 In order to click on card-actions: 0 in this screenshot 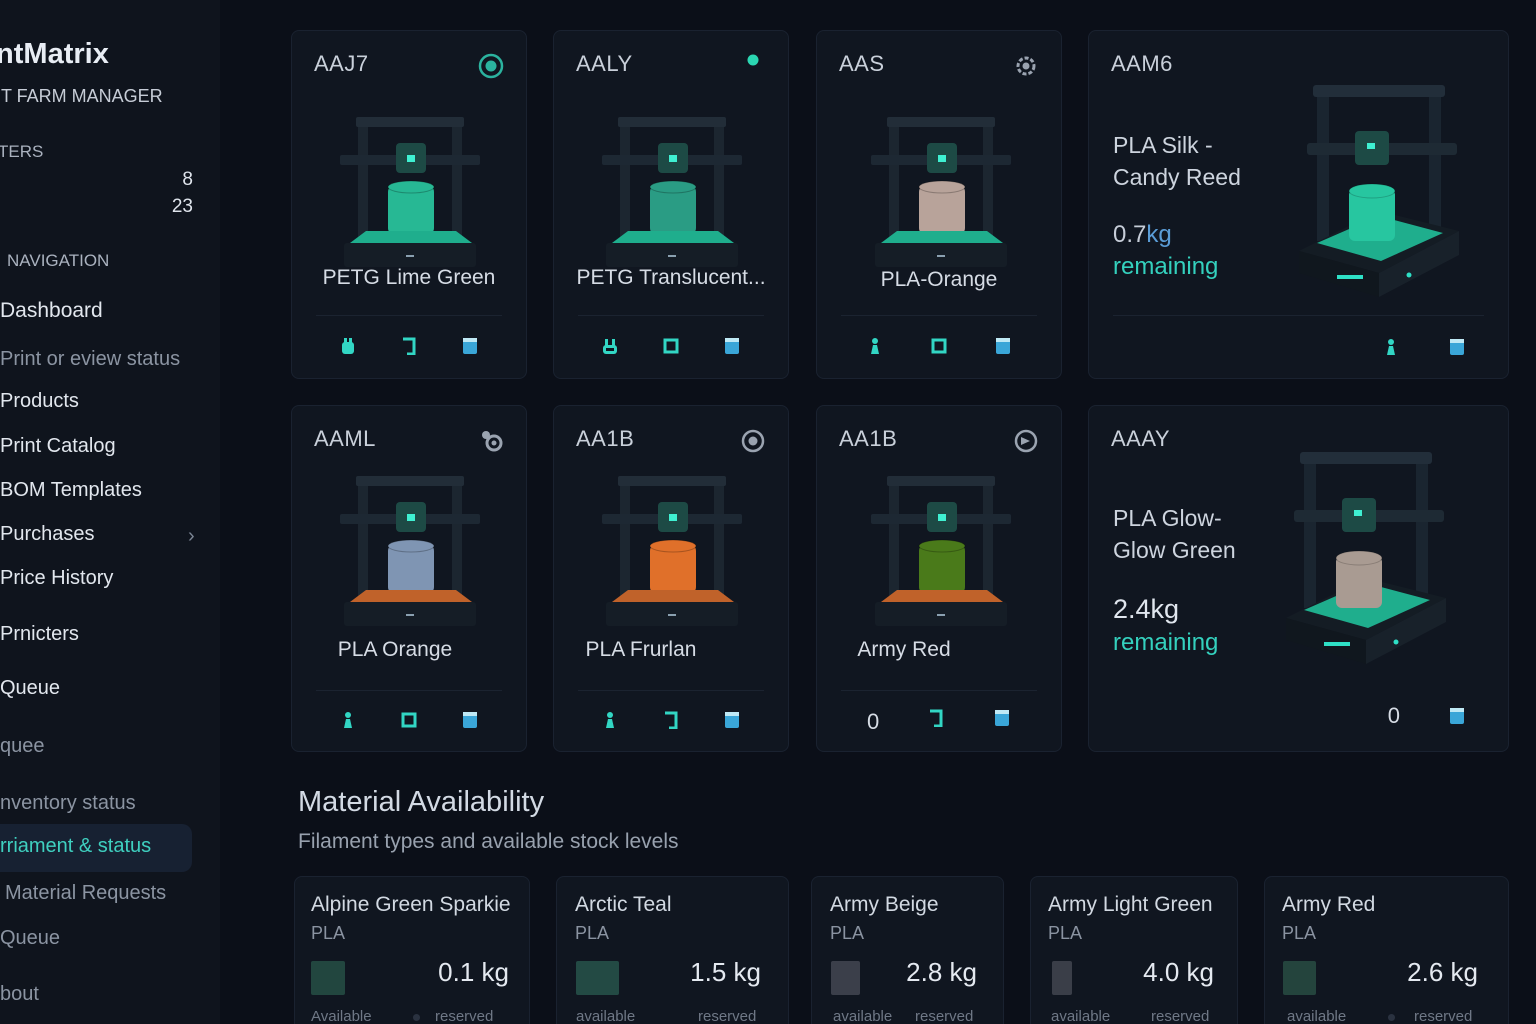, I will do `click(939, 722)`.